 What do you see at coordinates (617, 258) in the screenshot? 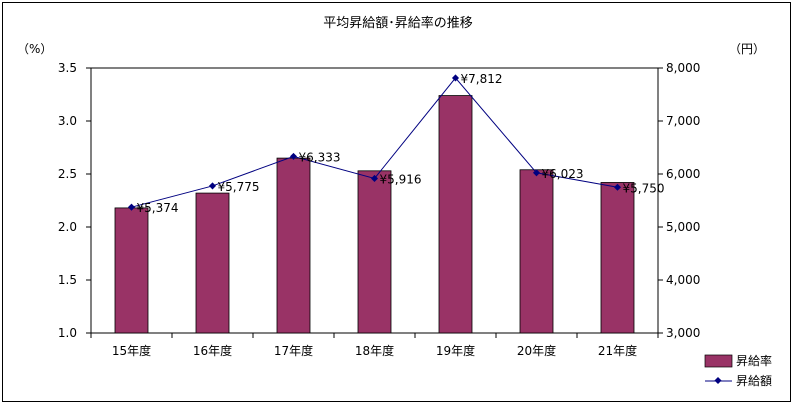
I see `bar-21年度` at bounding box center [617, 258].